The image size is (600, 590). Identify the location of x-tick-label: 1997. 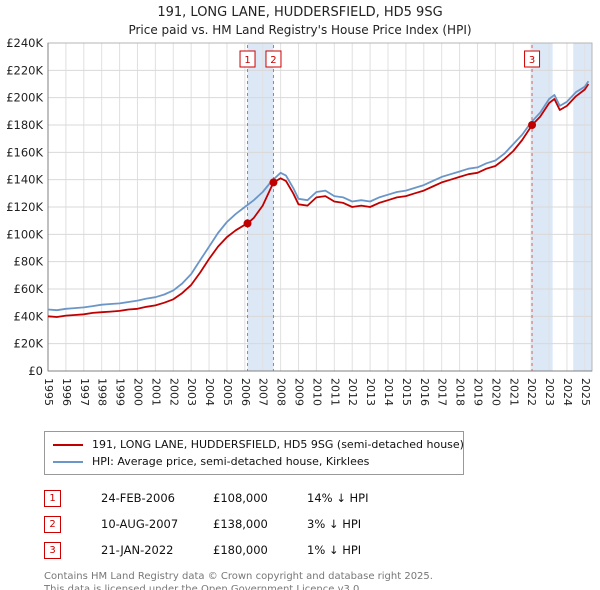
(84, 392).